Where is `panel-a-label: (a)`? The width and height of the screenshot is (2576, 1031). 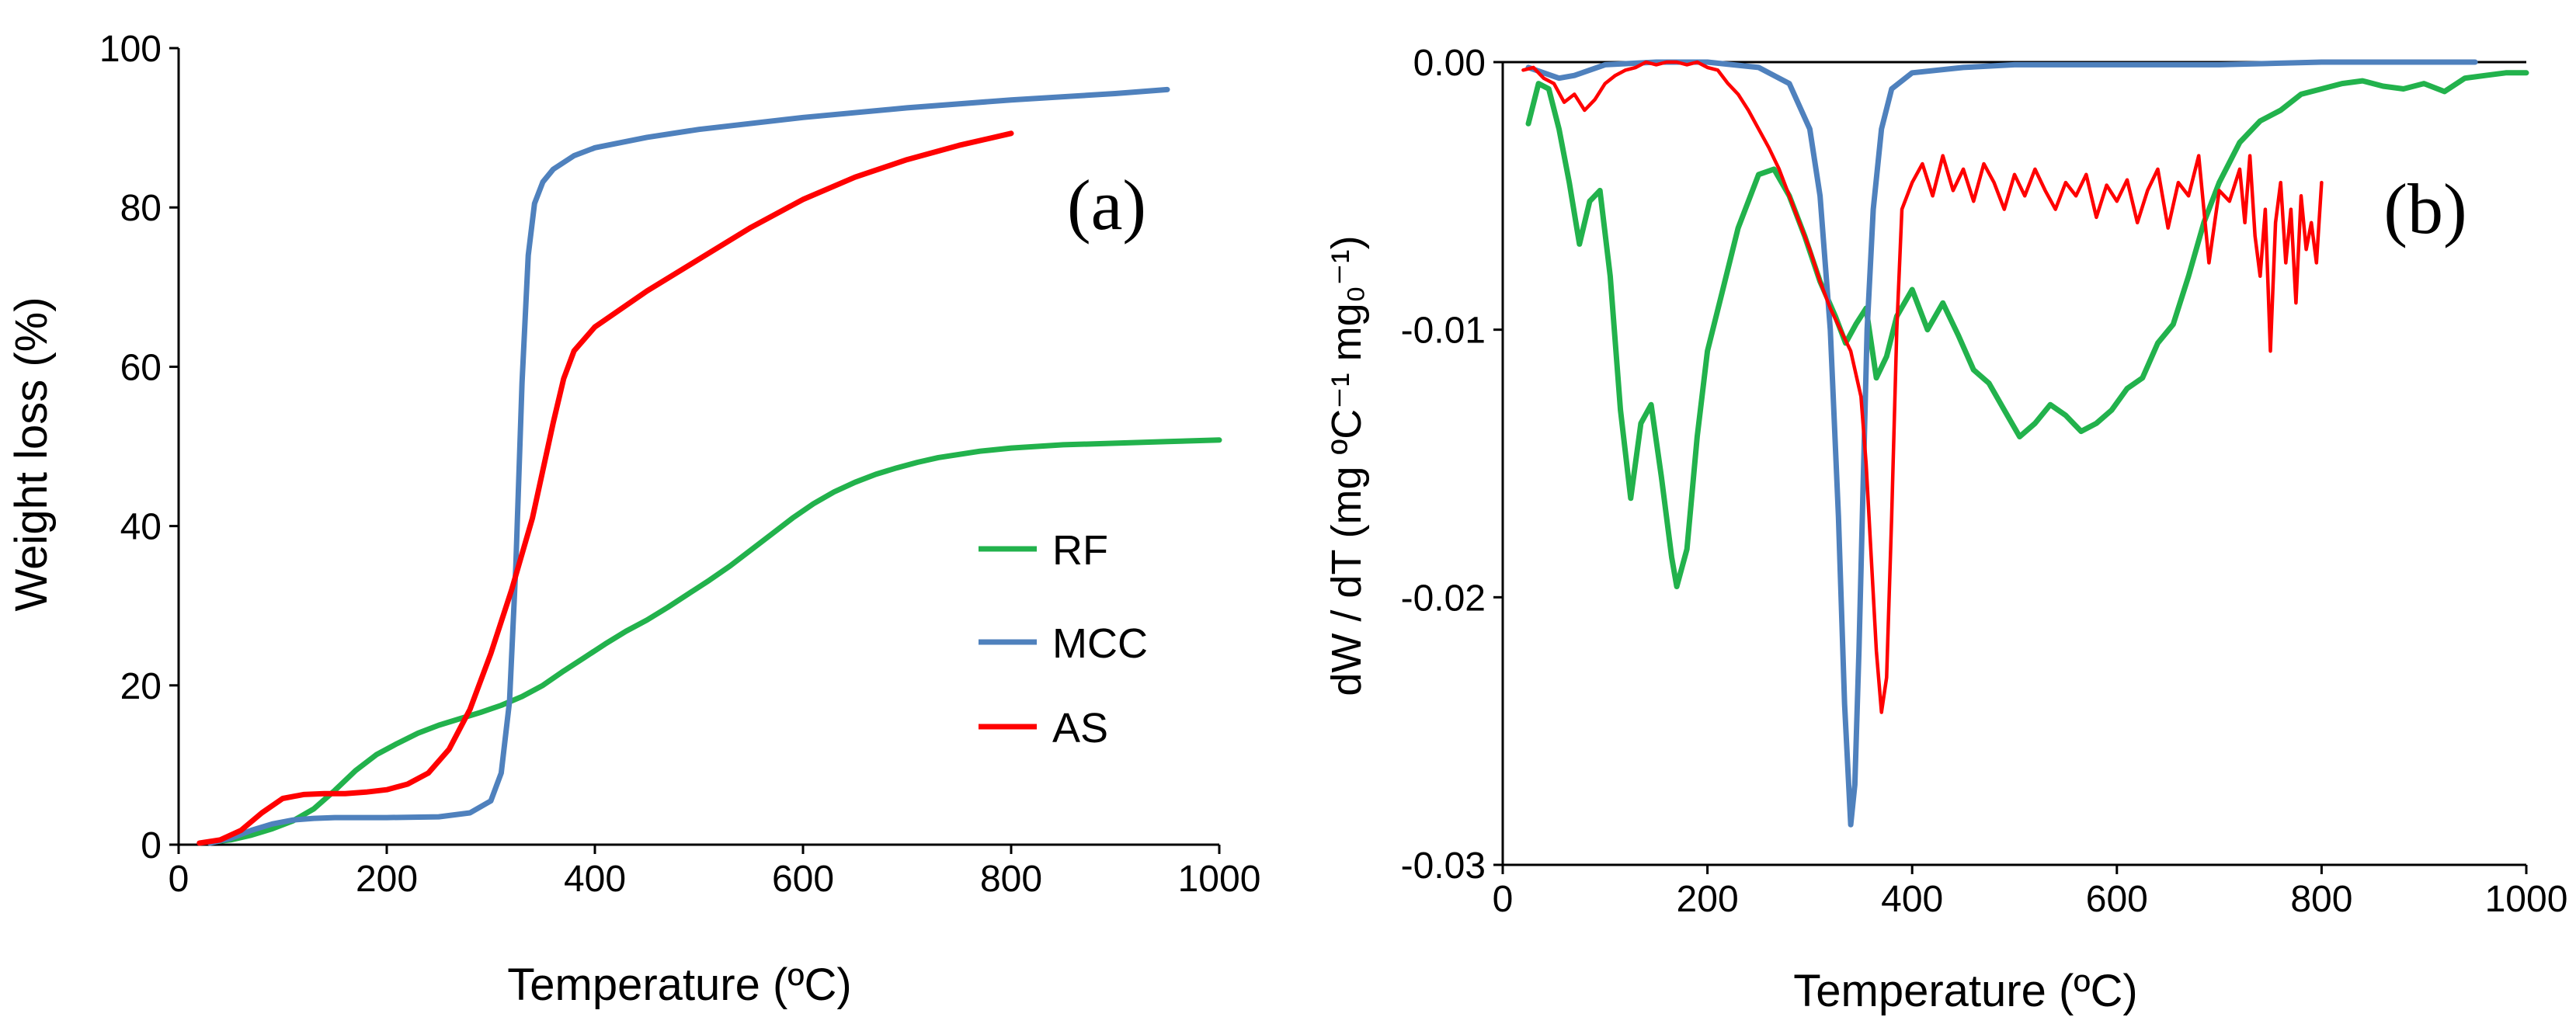 panel-a-label: (a) is located at coordinates (1106, 205).